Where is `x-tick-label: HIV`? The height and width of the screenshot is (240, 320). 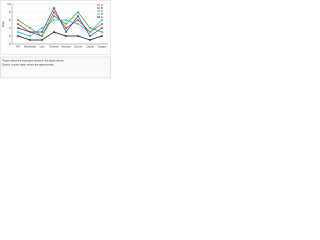 x-tick-label: HIV is located at coordinates (18, 47).